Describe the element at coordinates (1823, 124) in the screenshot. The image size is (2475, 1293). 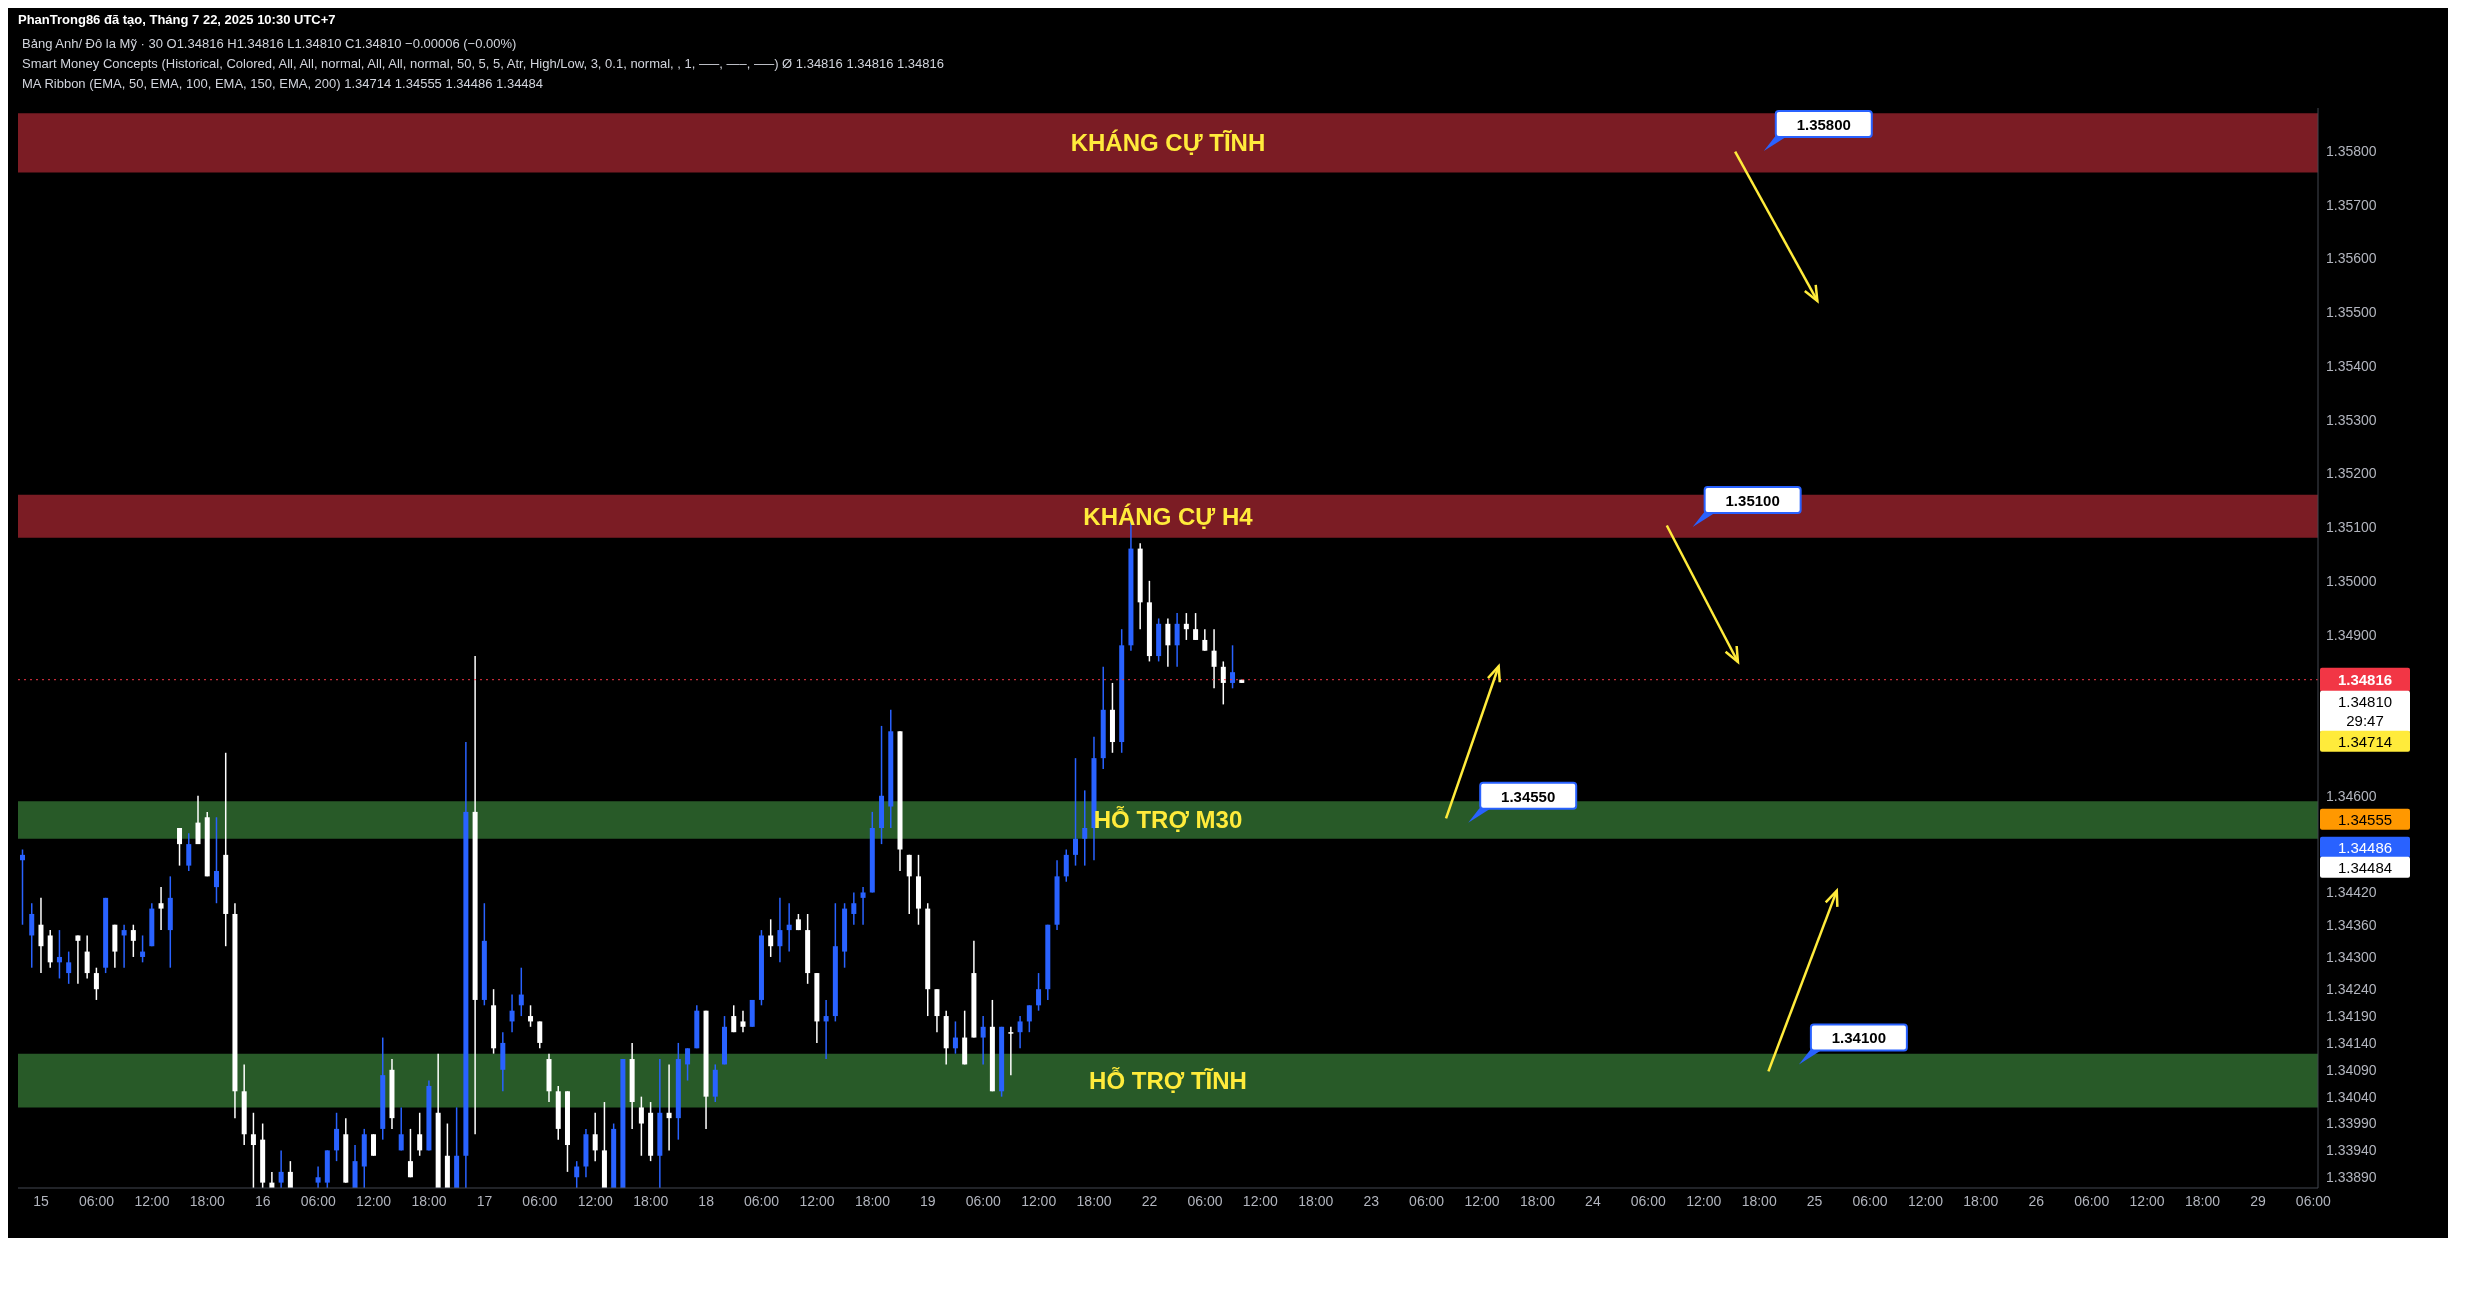
I see `annotation: 1.35800` at that location.